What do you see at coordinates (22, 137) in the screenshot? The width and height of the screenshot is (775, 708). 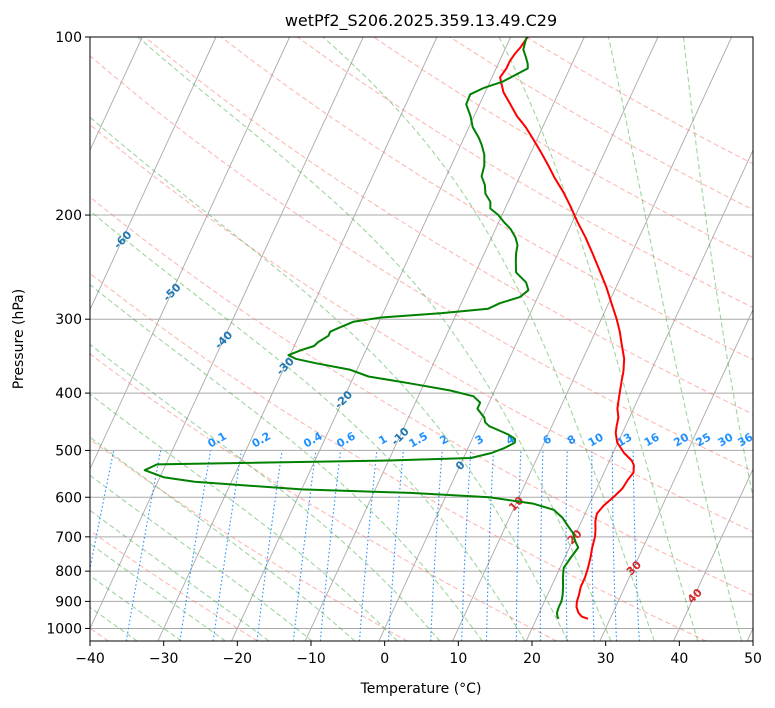 I see `dry-adiabat-label--80: -80` at bounding box center [22, 137].